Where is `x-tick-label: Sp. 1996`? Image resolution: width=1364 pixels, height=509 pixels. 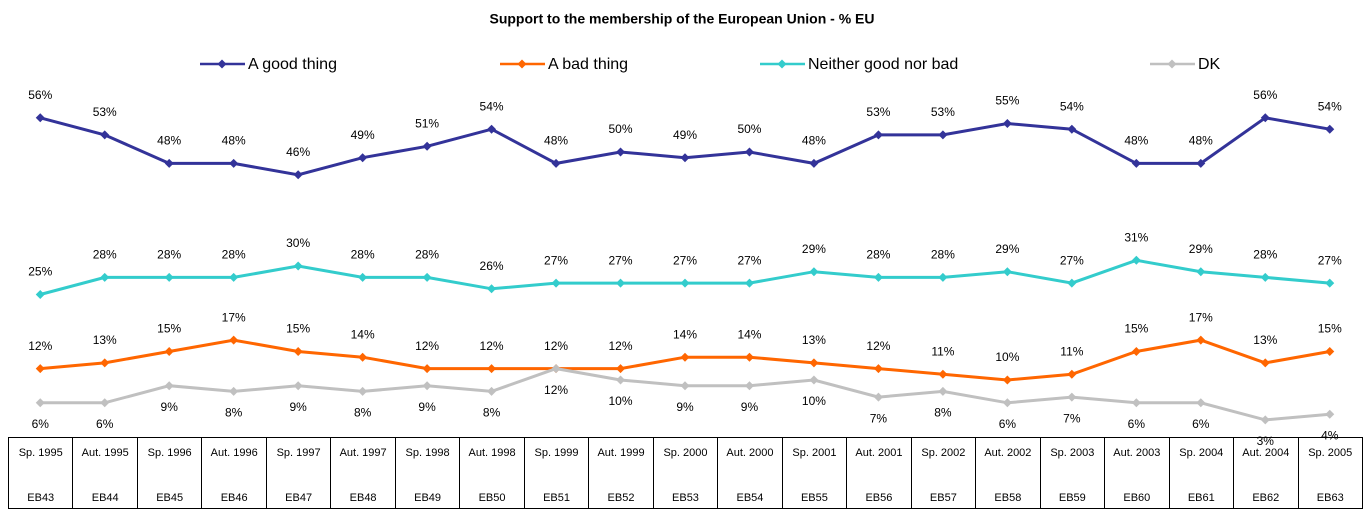 x-tick-label: Sp. 1996 is located at coordinates (169, 453).